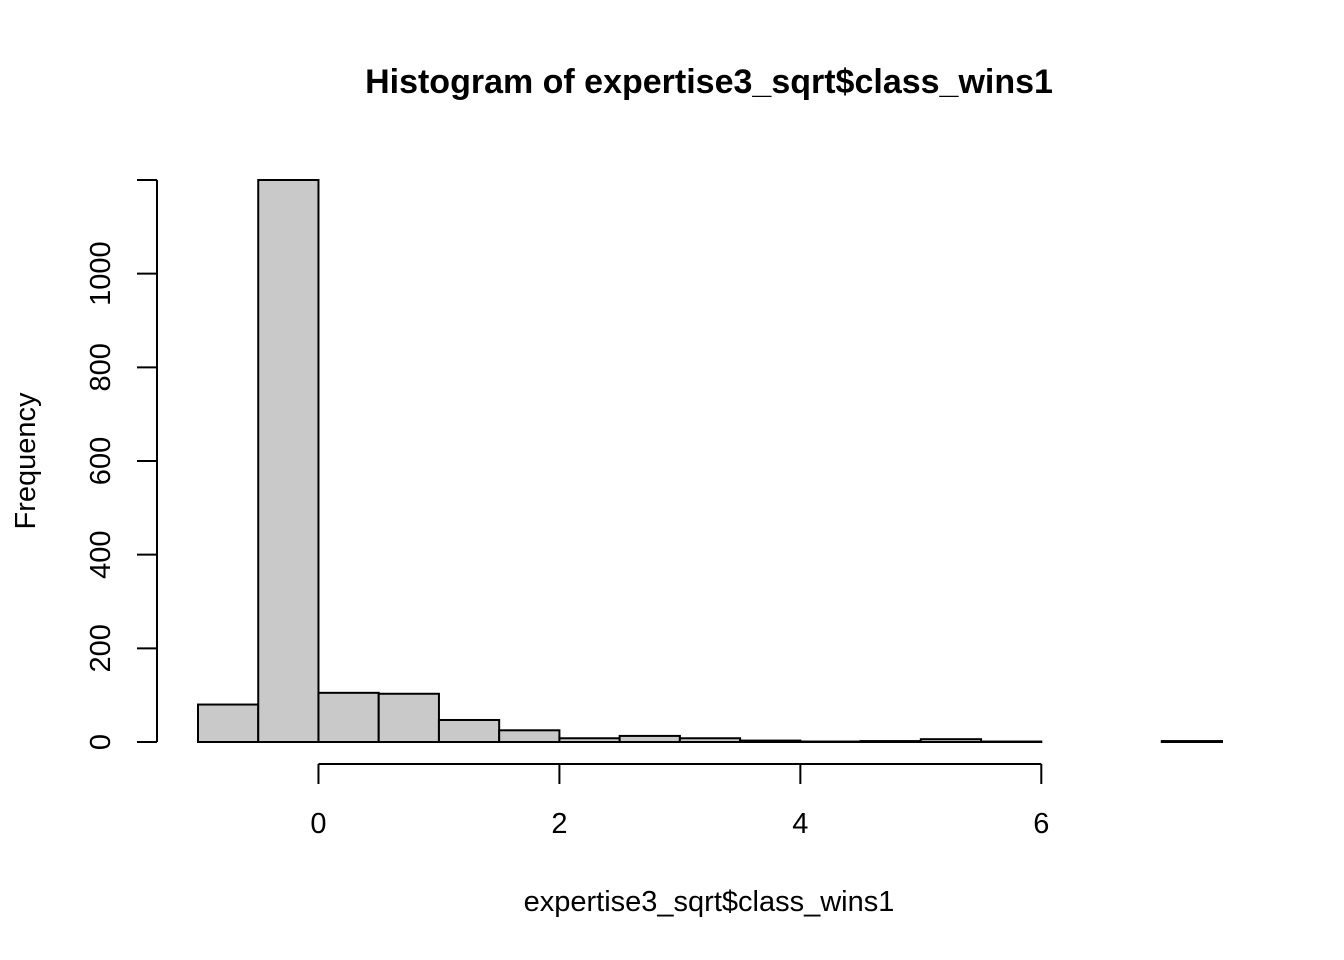 This screenshot has height=960, width=1344. I want to click on x-tick-label: 2, so click(559, 824).